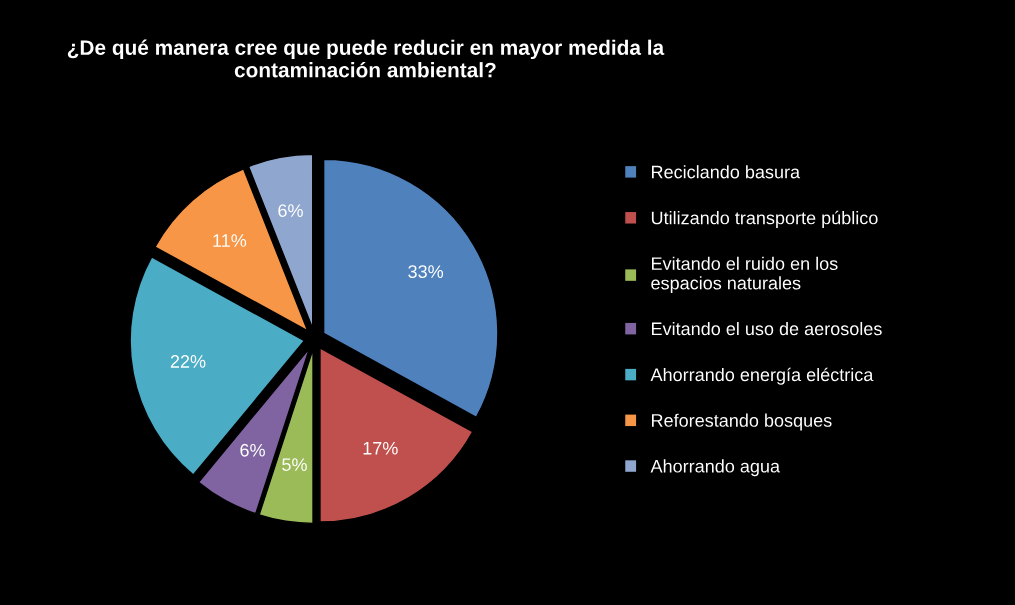 This screenshot has height=605, width=1015. What do you see at coordinates (715, 468) in the screenshot?
I see `legend-label: Ahorrando agua` at bounding box center [715, 468].